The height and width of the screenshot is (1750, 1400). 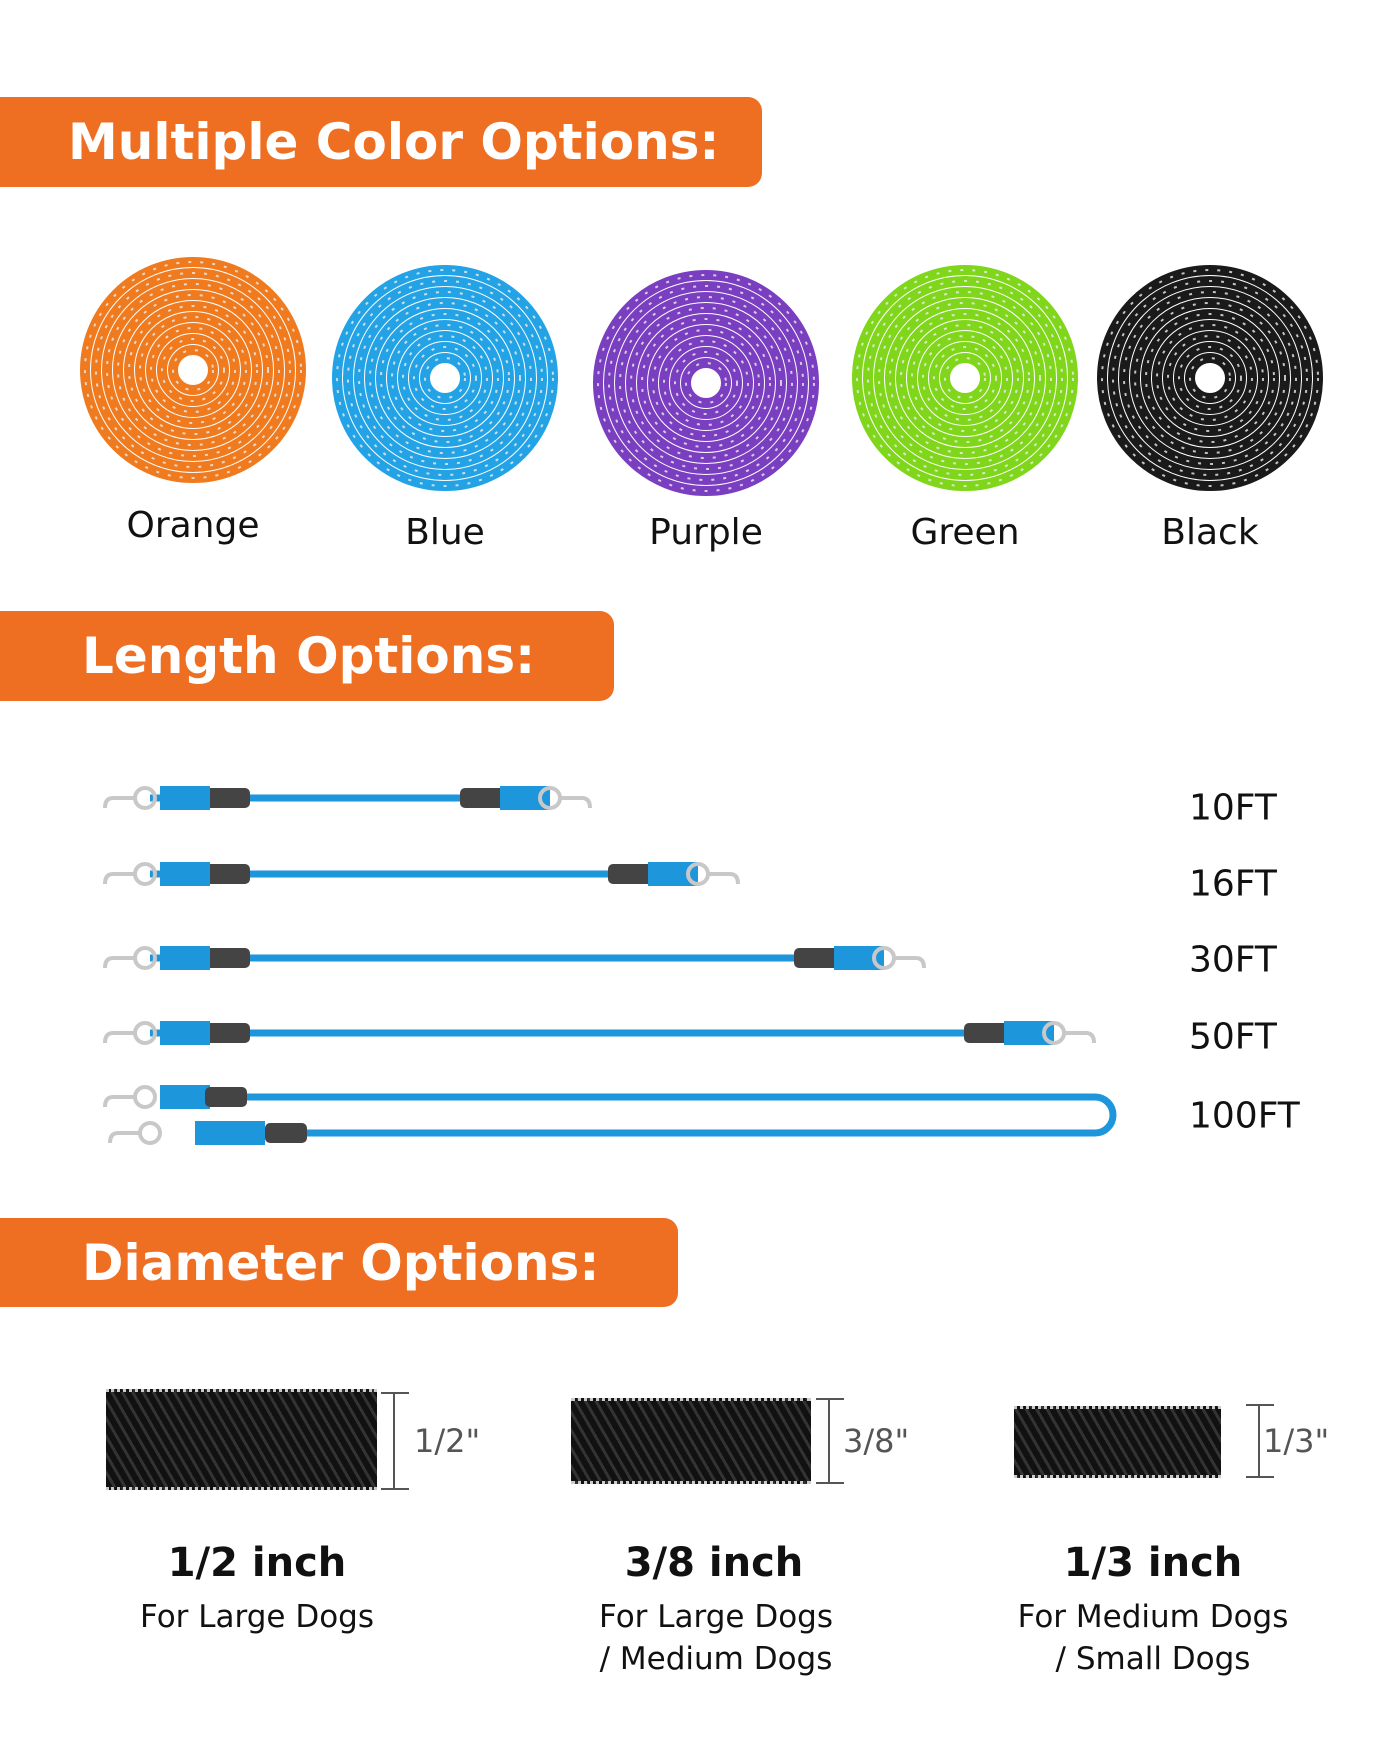 I want to click on diameter-title: 1/2 inch, so click(x=257, y=1563).